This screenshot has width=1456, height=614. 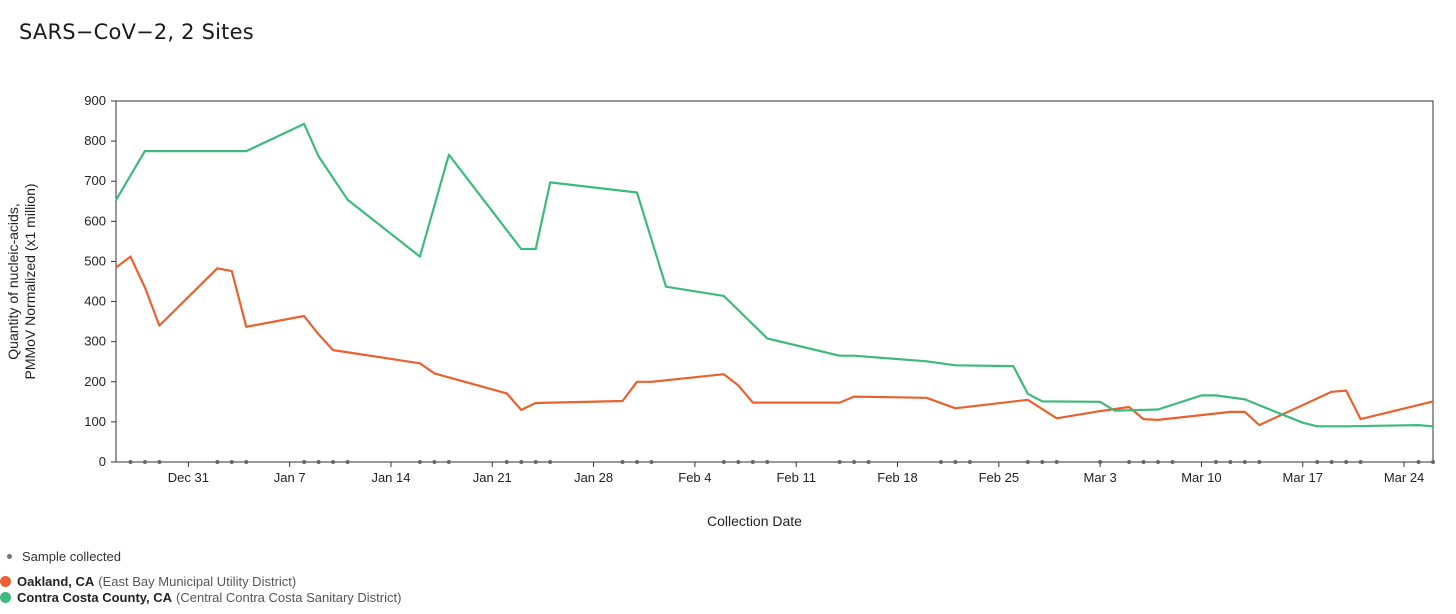 I want to click on x-tick-label: Jan 7, so click(x=290, y=477).